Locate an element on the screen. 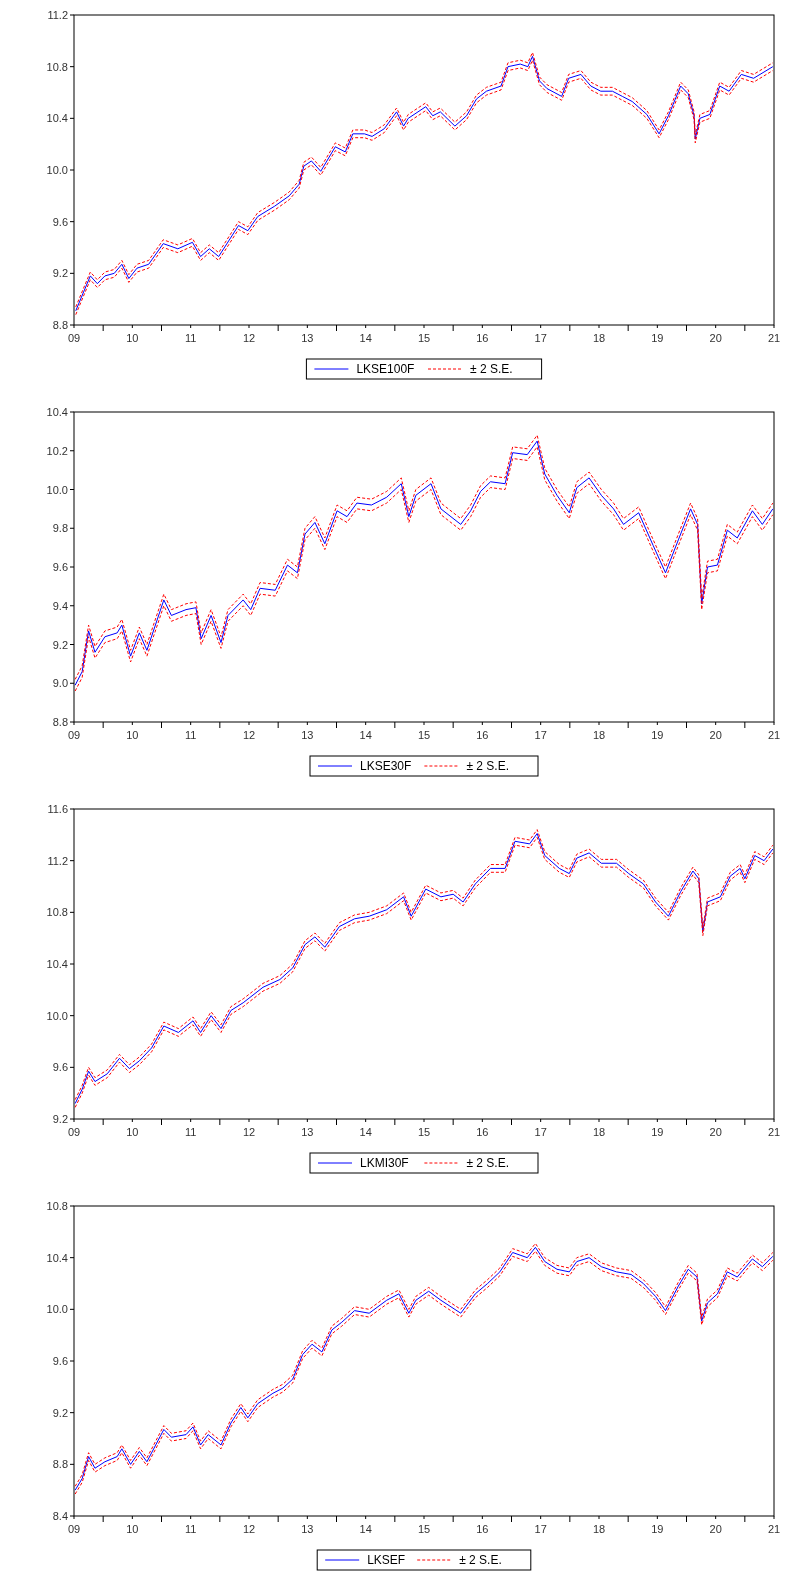  y-tick-label: 9.4 is located at coordinates (60, 605).